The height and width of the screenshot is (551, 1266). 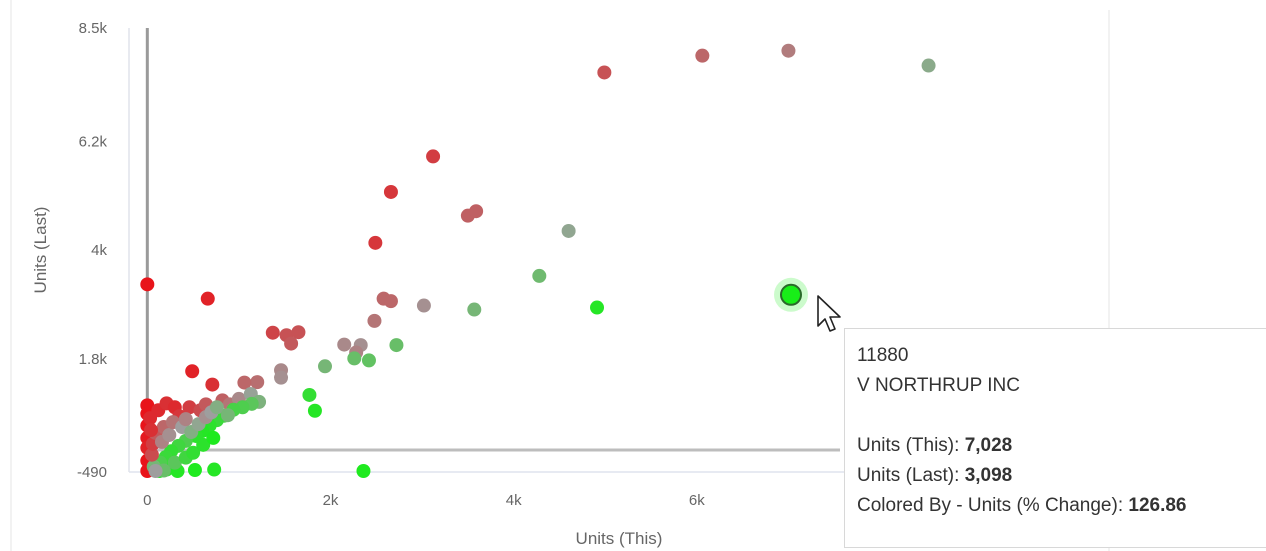 I want to click on x-tick-label: 6k, so click(x=697, y=500).